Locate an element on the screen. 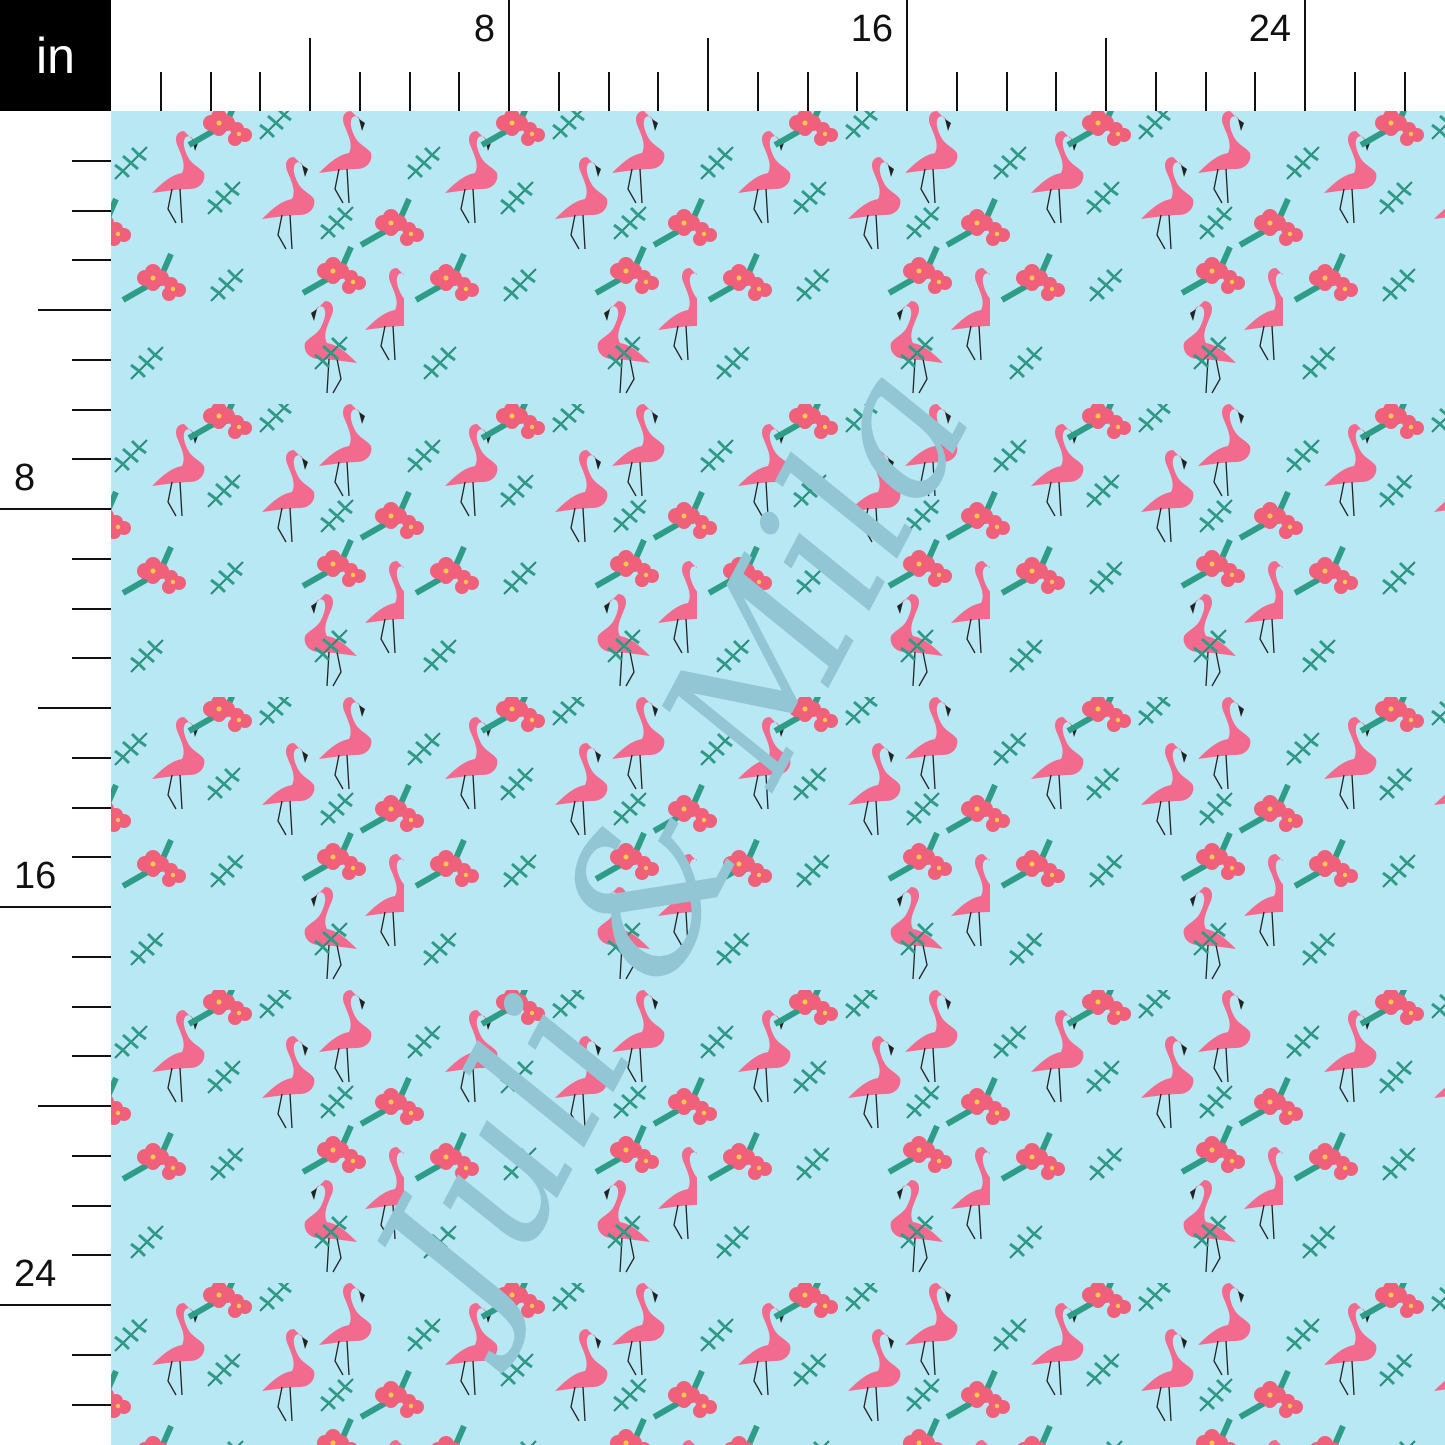 Image resolution: width=1445 pixels, height=1445 pixels. left-ruler: 8 16 24 is located at coordinates (55, 778).